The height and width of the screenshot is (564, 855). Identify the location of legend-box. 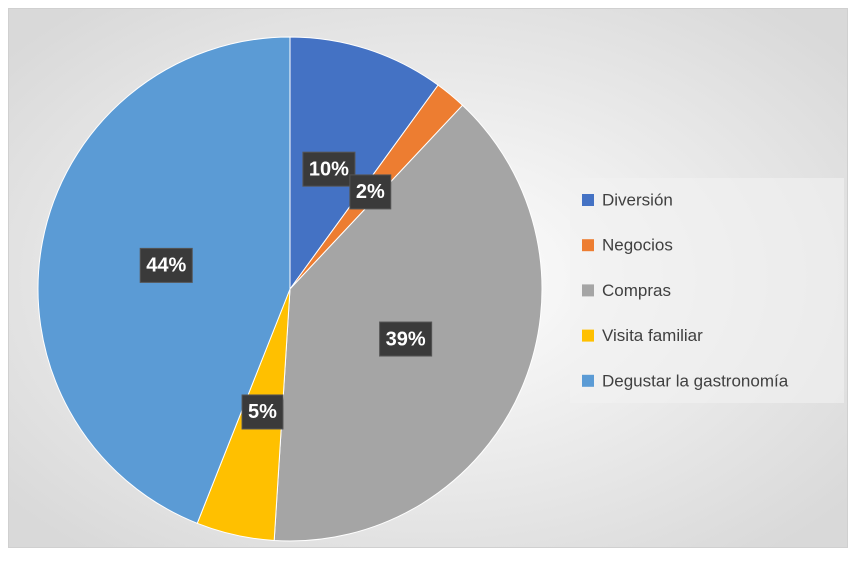
(707, 290).